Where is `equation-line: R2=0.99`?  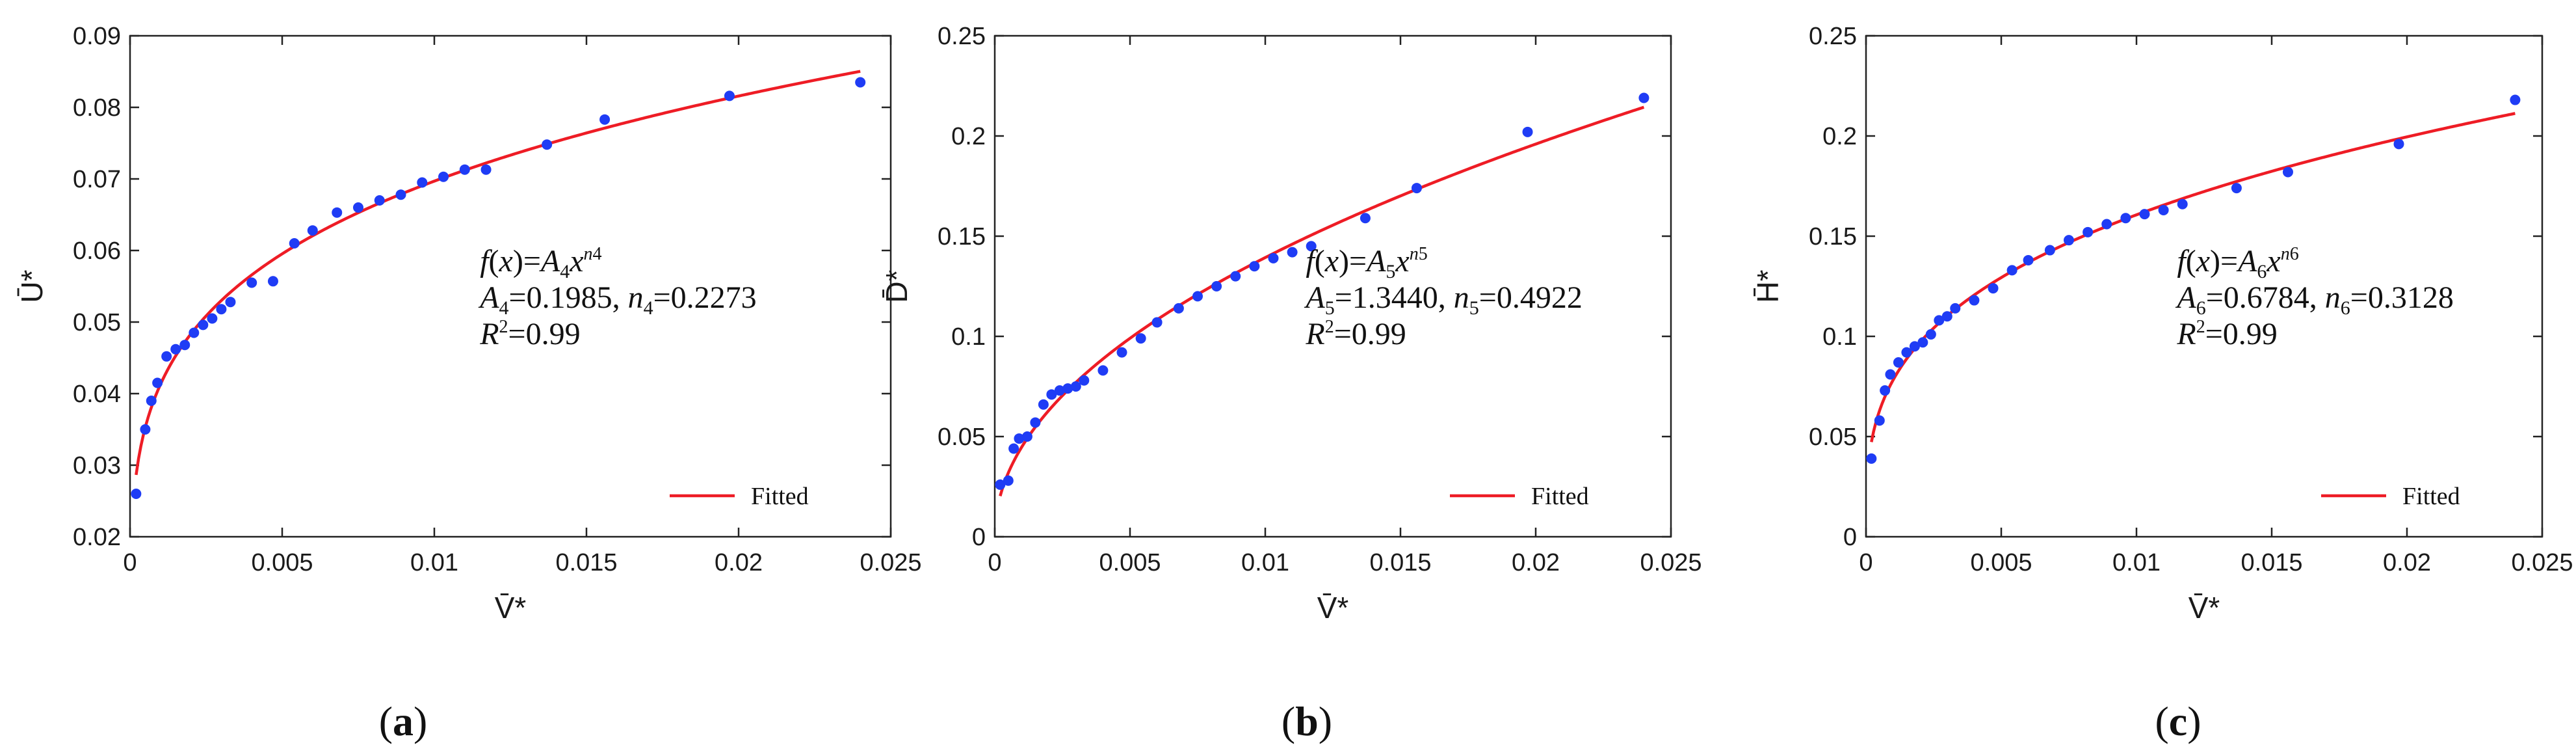 equation-line: R2=0.99 is located at coordinates (1355, 334).